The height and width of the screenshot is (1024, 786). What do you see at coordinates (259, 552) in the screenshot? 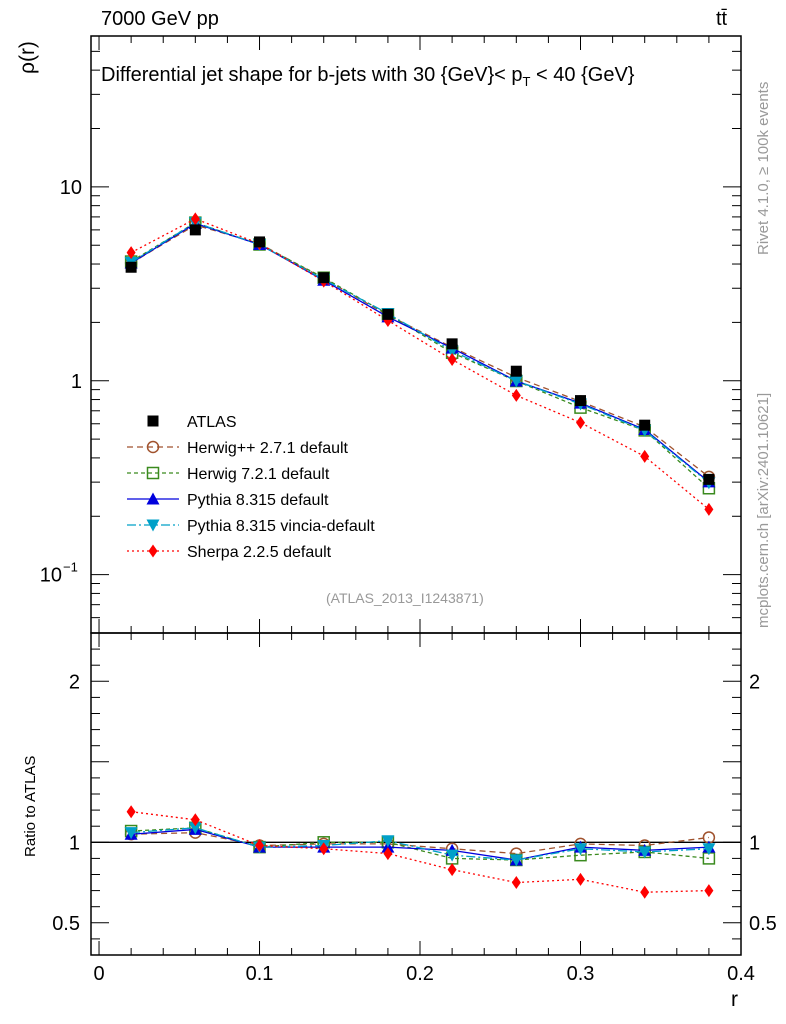
I see `legend-label: Sherpa 2.2.5 default` at bounding box center [259, 552].